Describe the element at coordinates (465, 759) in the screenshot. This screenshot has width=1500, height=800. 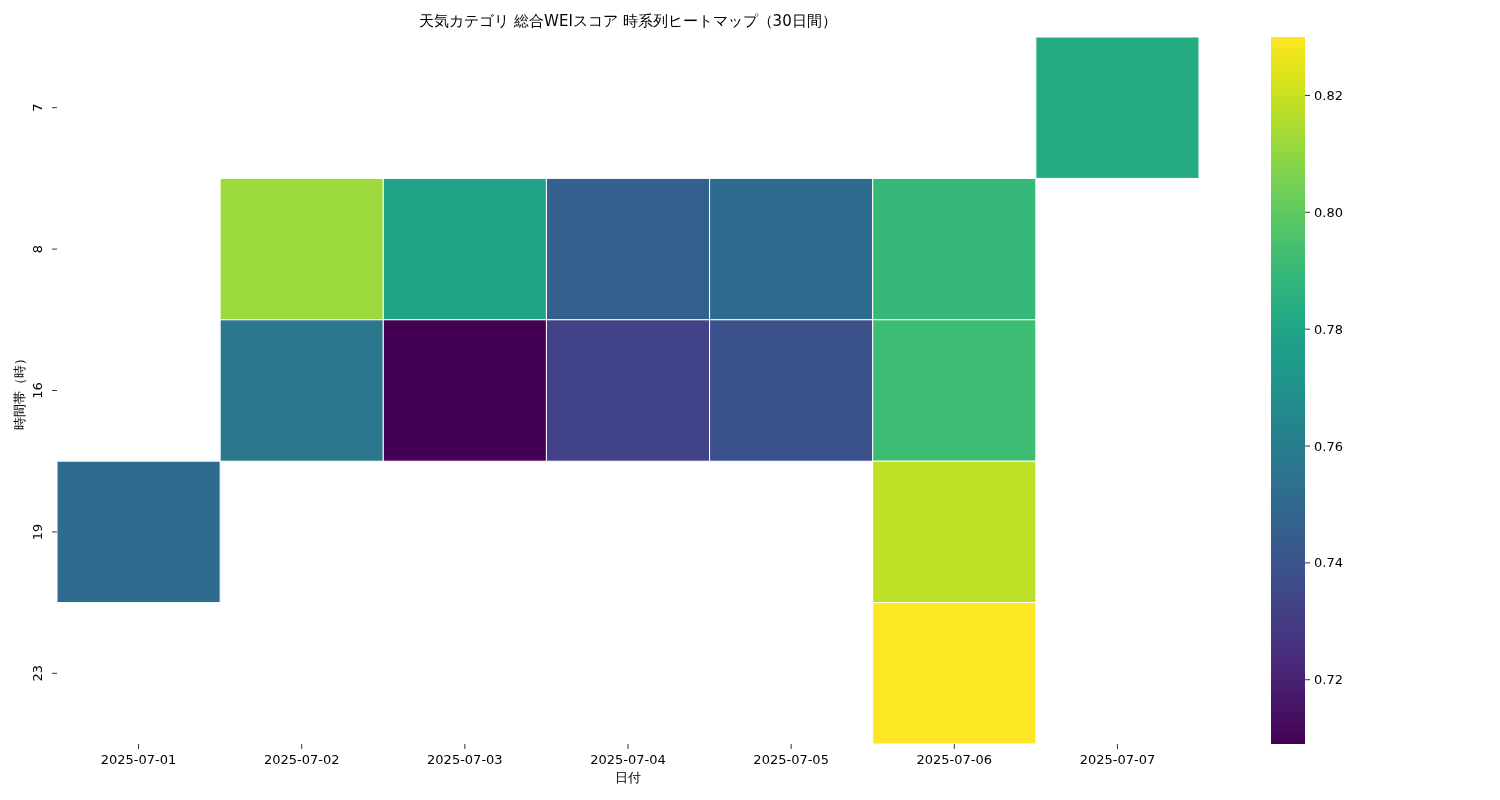
I see `x-tick-label: 2025-07-03` at that location.